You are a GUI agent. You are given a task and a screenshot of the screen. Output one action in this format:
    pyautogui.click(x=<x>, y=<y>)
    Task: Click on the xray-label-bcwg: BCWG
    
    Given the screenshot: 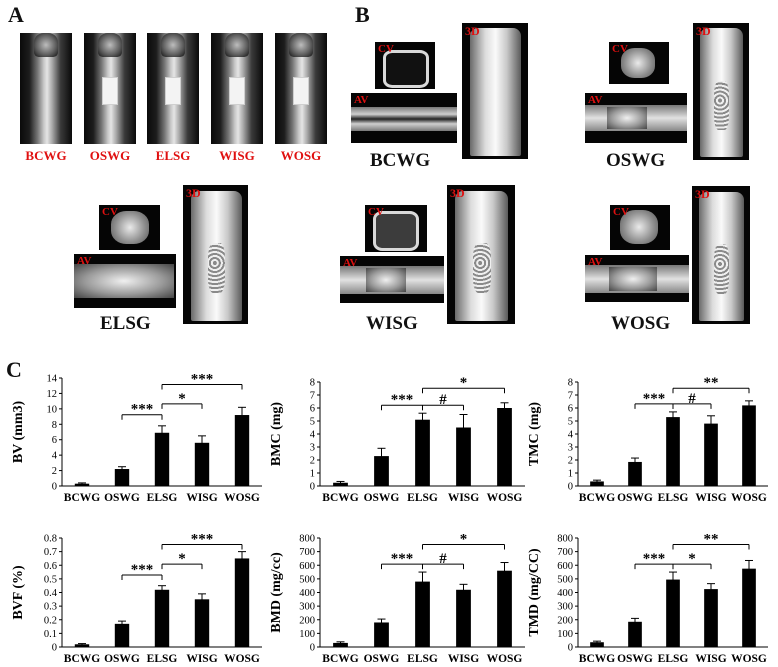 What is the action you would take?
    pyautogui.click(x=46, y=155)
    